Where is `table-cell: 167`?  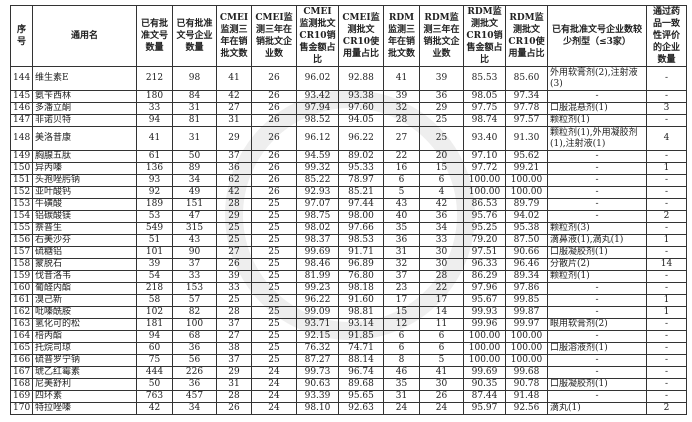 table-cell: 167 is located at coordinates (21, 372).